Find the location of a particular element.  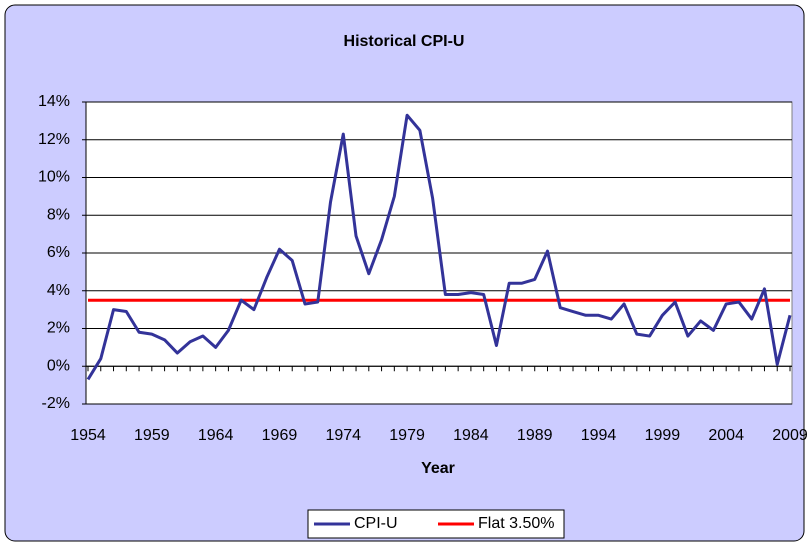

legend-label: Flat 3.50% is located at coordinates (516, 523).